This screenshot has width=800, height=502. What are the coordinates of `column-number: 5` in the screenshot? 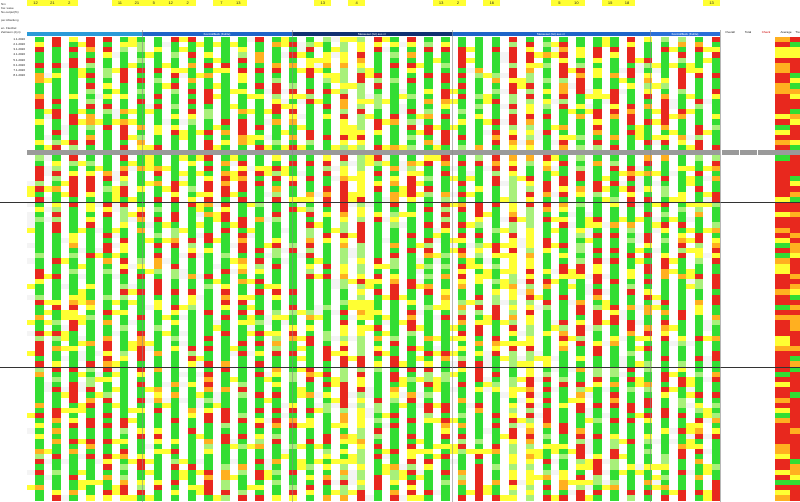 It's located at (559, 3).